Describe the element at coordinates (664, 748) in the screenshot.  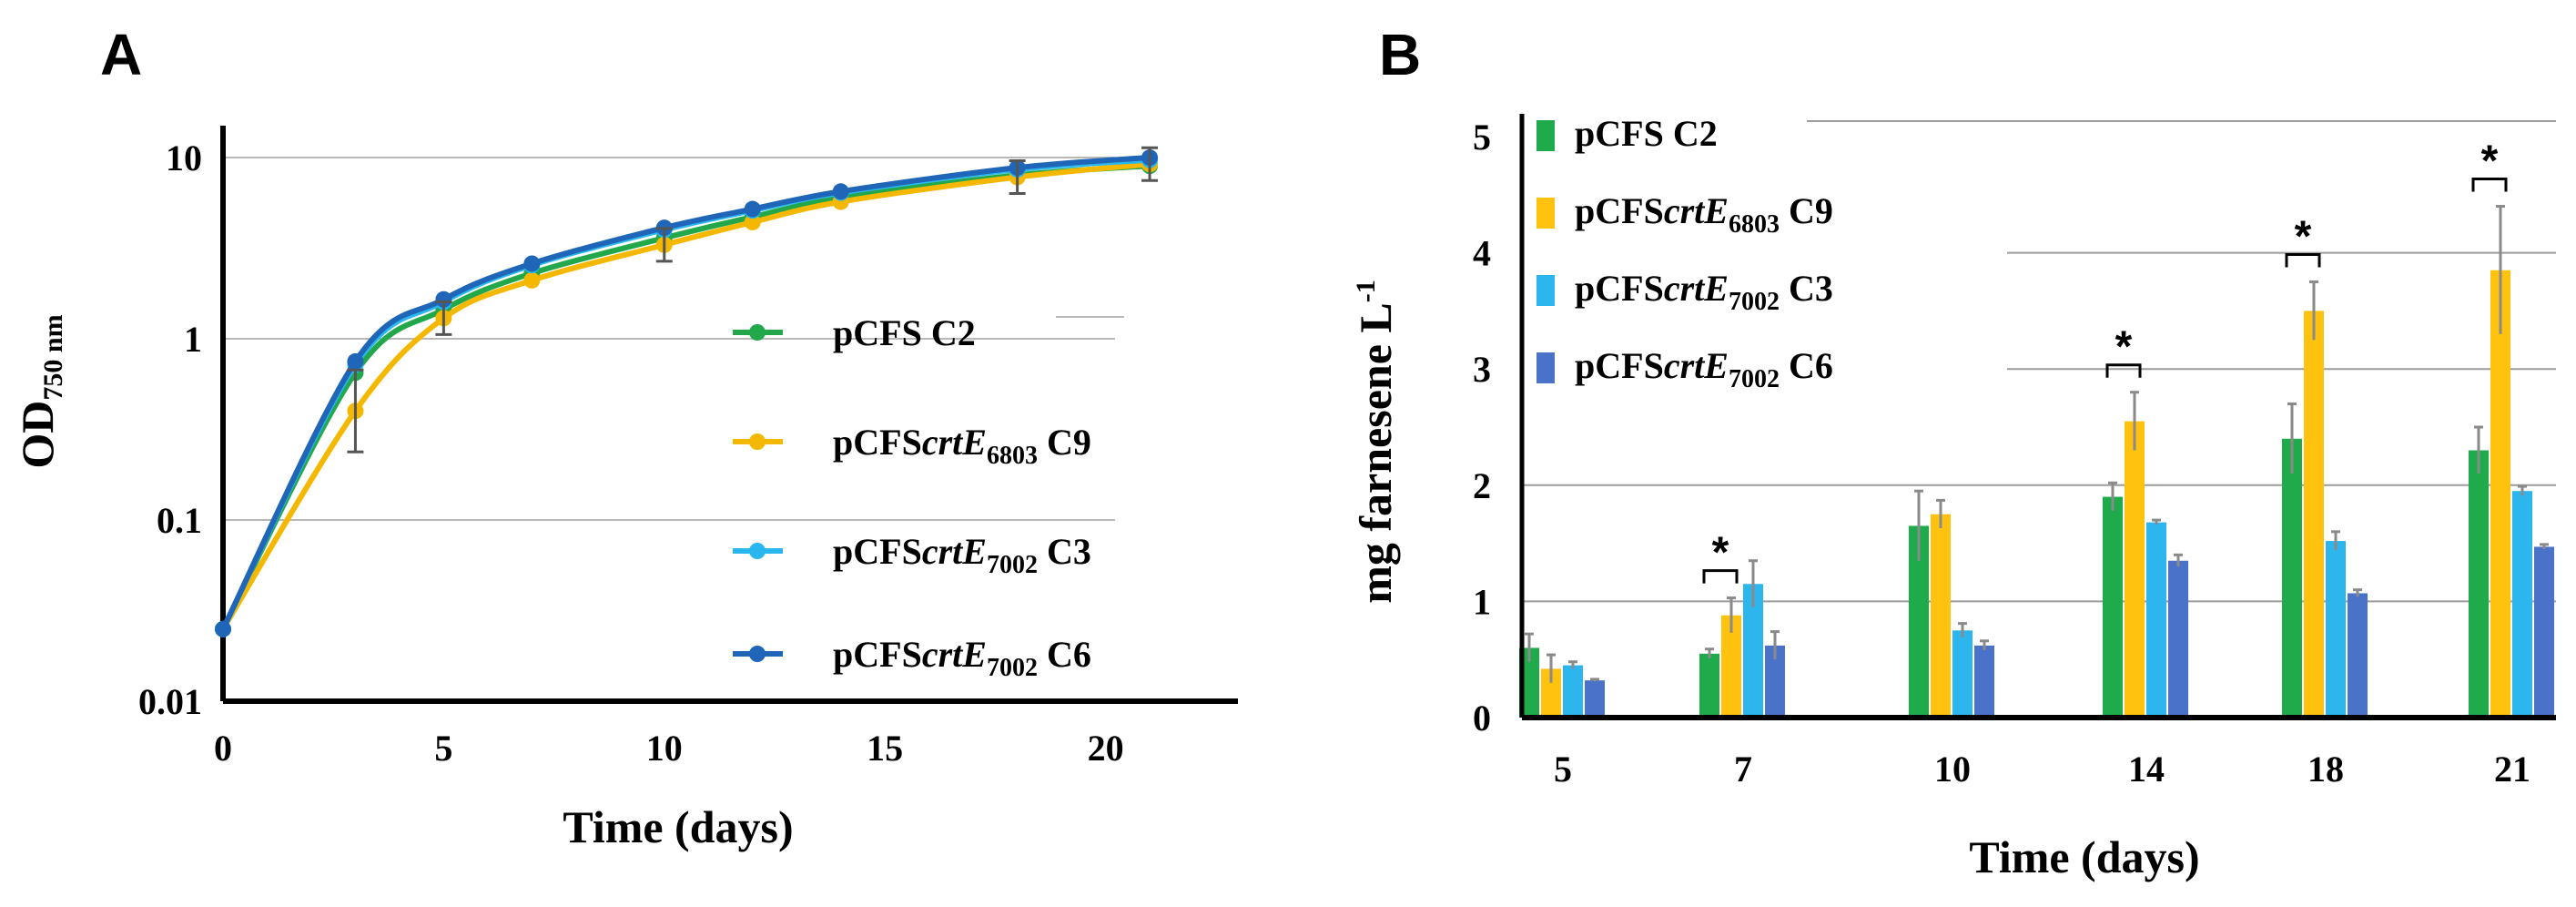
I see `chart-a-x-tick-2: 10` at that location.